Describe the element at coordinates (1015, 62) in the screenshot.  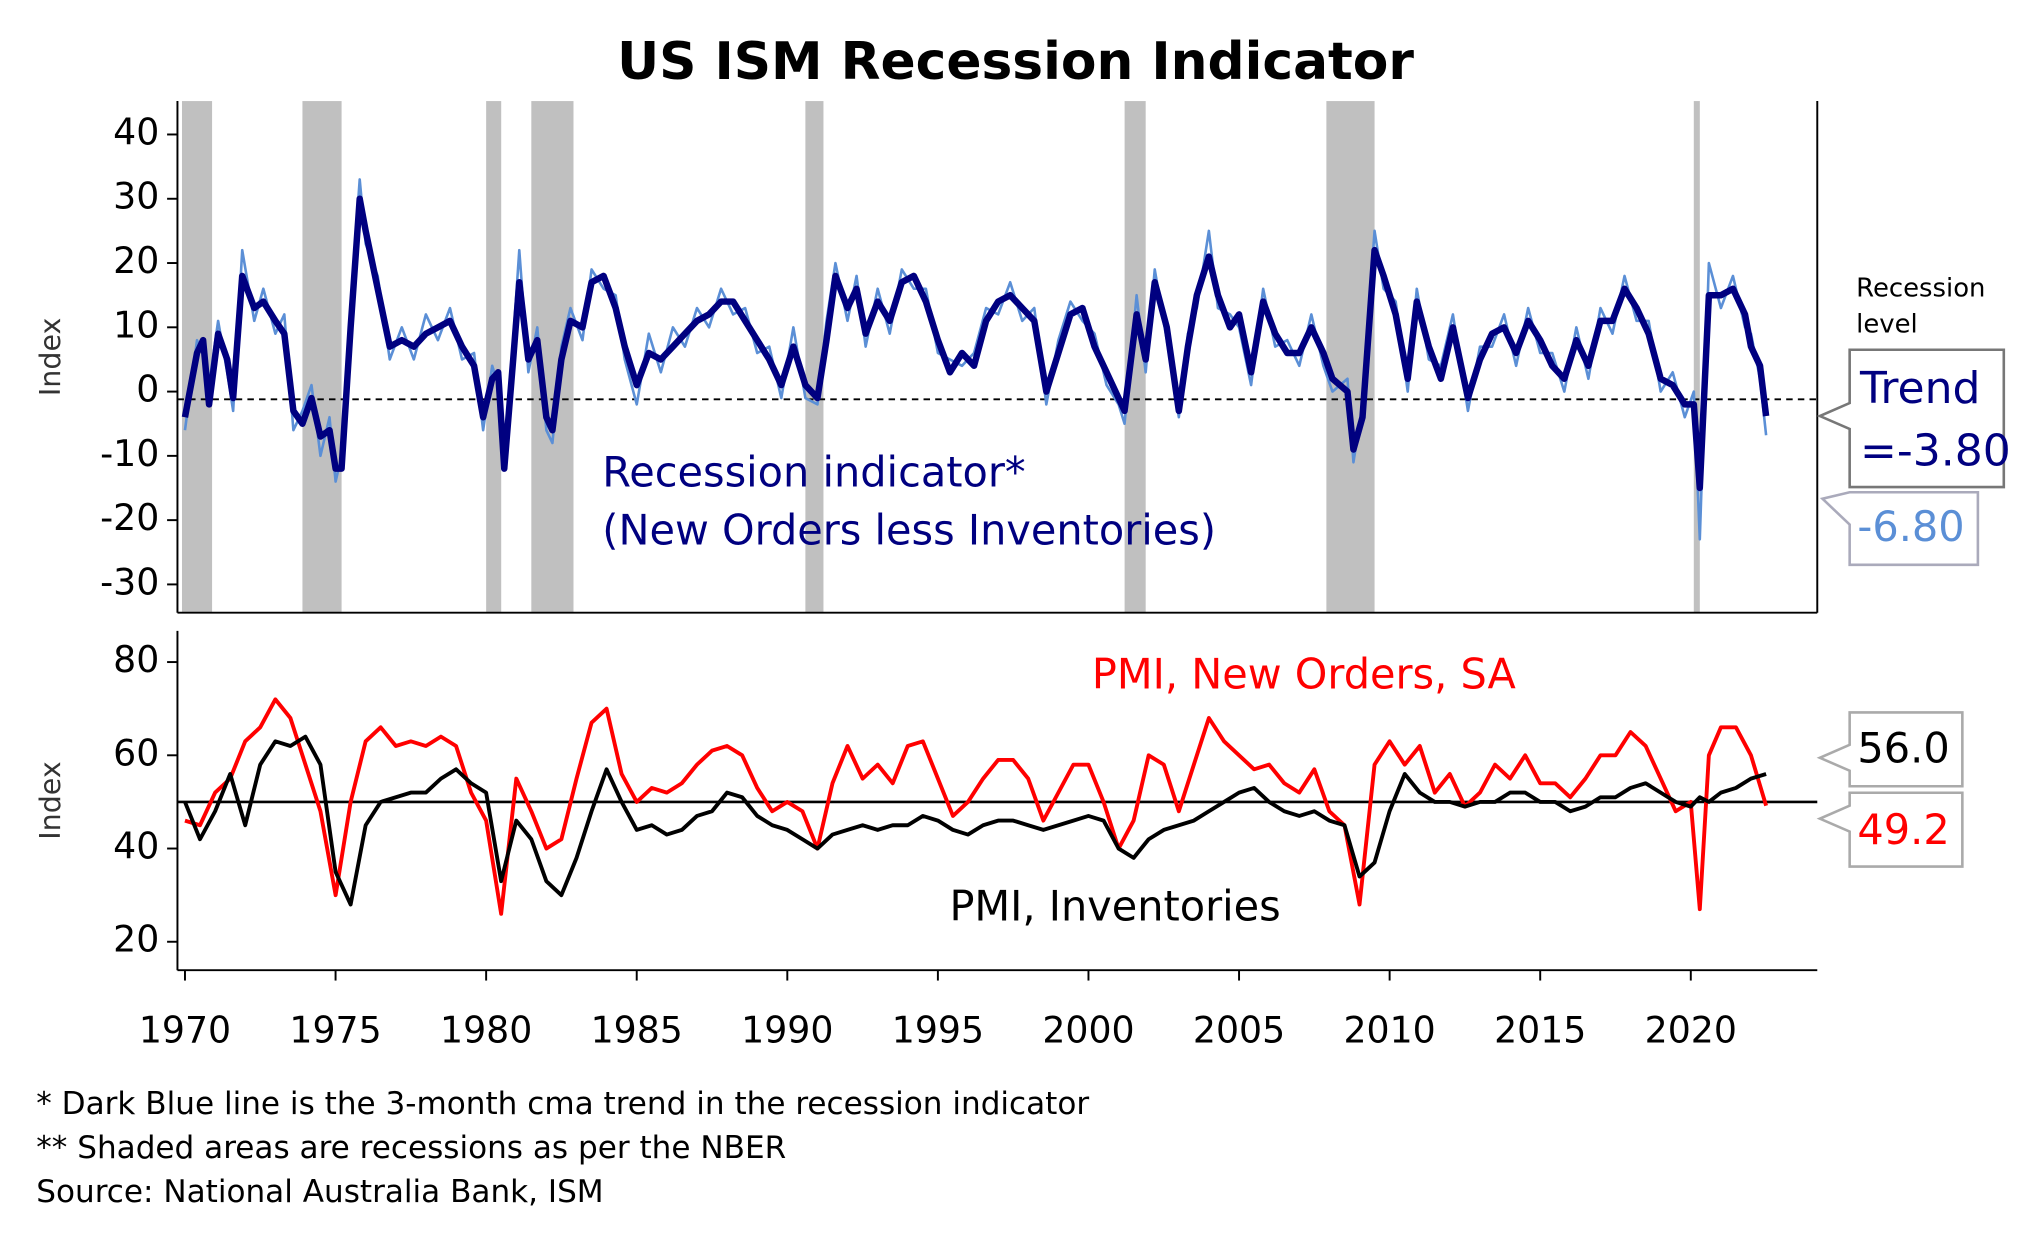
I see `chart-title: US ISM Recession Indicator` at that location.